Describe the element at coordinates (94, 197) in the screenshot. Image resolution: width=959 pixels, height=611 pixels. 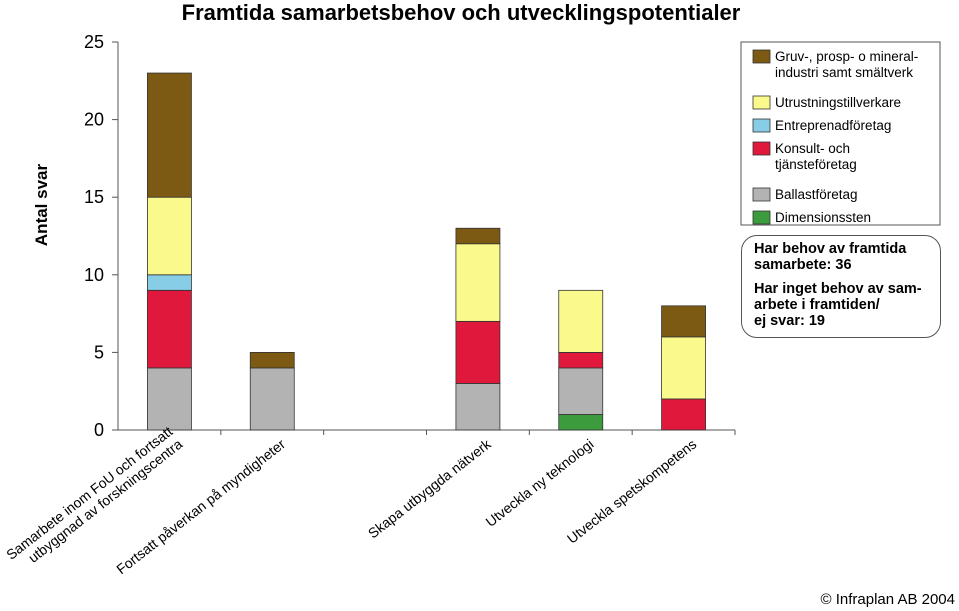
I see `y-tick-label: 15` at that location.